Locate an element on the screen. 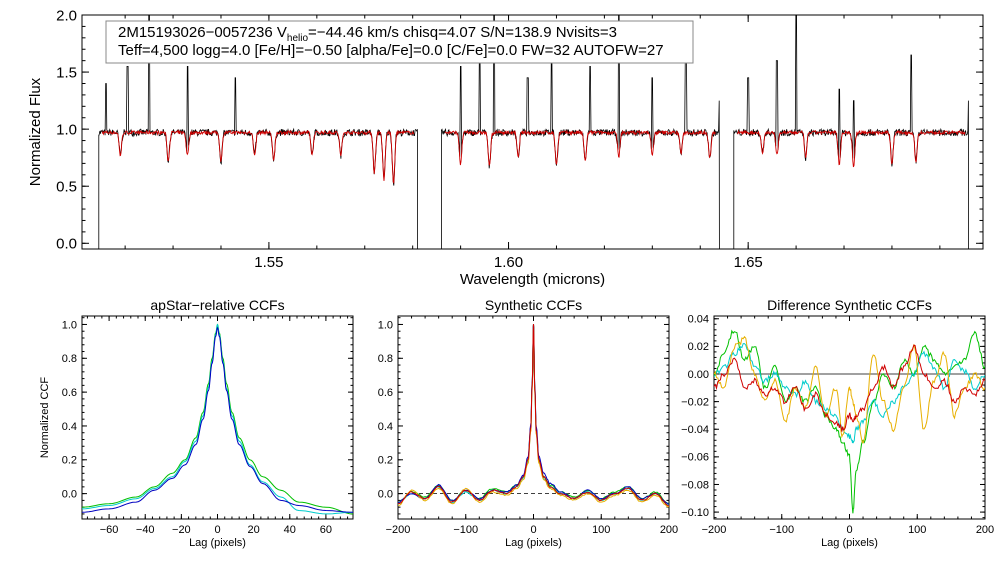  x-tick-label: 1.60 is located at coordinates (508, 262).